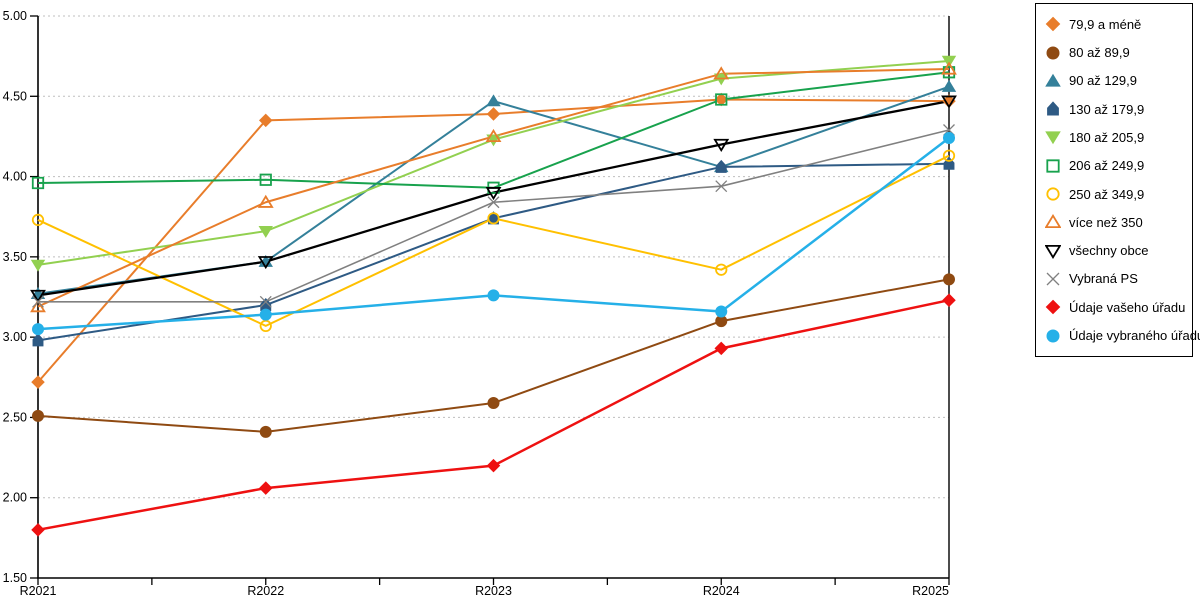  Describe the element at coordinates (721, 269) in the screenshot. I see `marker-series7-R2024` at that location.